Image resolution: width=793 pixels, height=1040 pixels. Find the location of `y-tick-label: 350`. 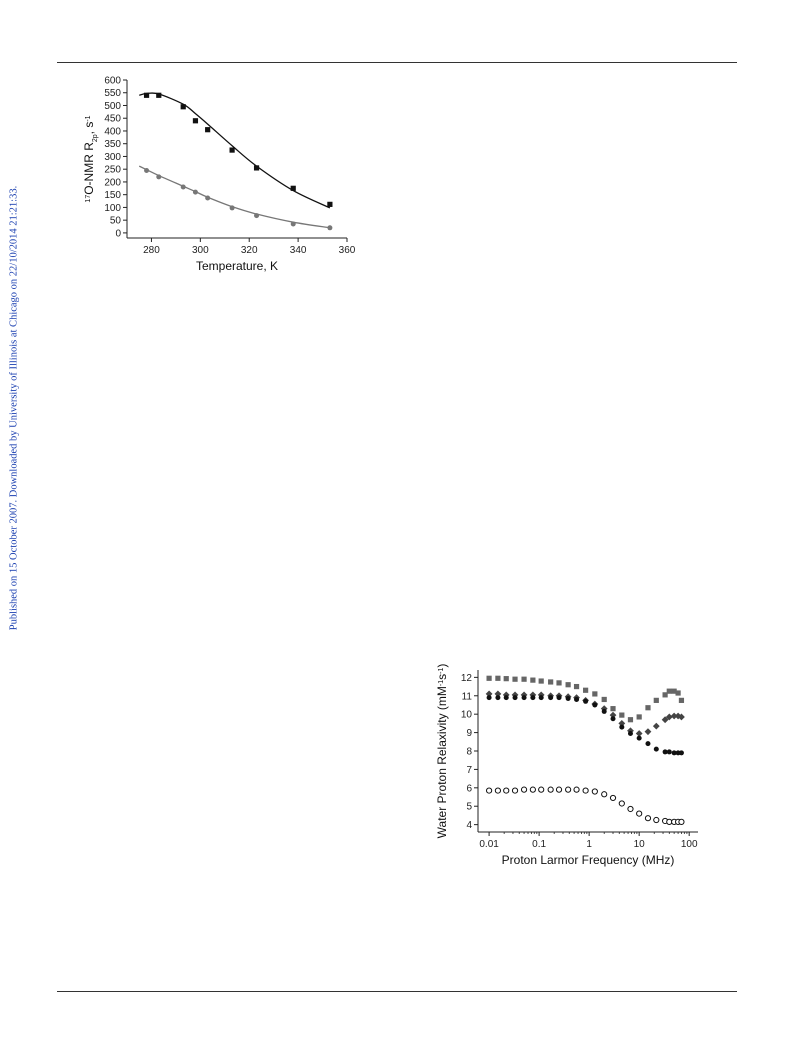

y-tick-label: 350 is located at coordinates (112, 144).